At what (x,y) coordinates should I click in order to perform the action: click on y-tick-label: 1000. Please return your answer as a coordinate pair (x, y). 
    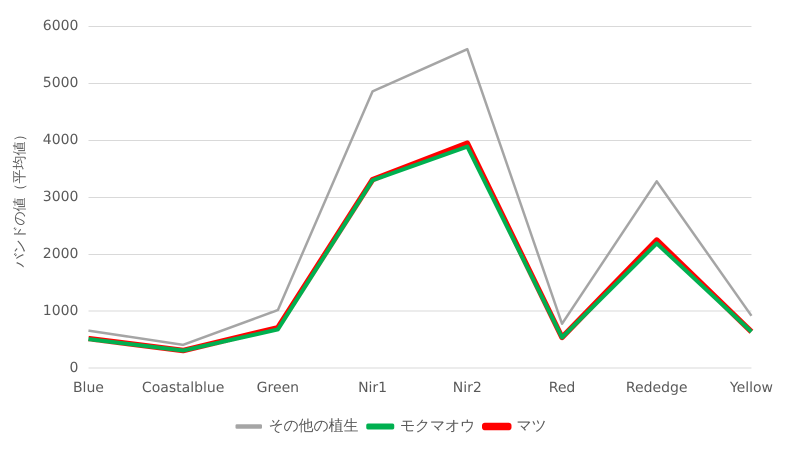
    Looking at the image, I should click on (60, 310).